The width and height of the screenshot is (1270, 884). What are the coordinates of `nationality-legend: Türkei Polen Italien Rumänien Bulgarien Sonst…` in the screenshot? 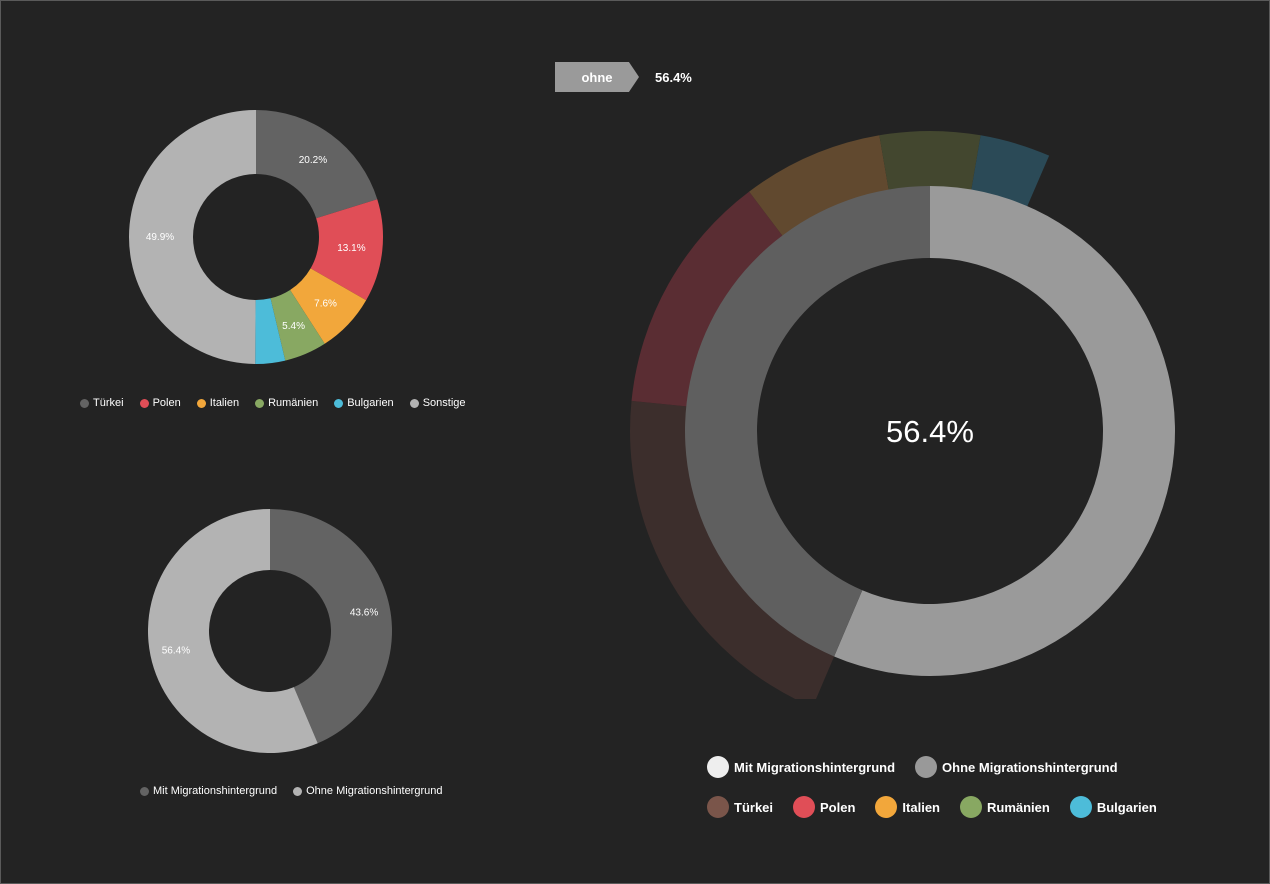 It's located at (281, 403).